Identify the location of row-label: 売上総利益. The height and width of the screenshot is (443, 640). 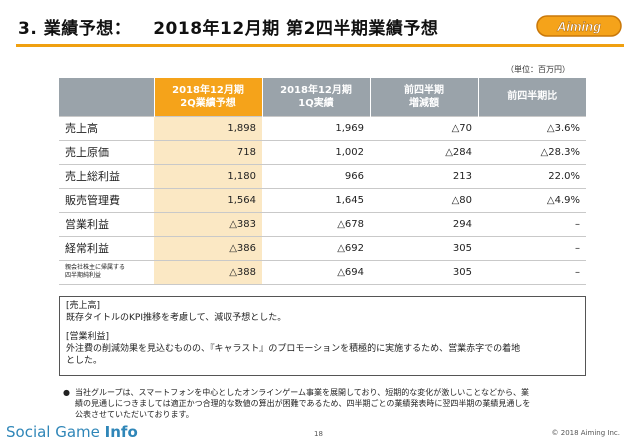
(106, 176).